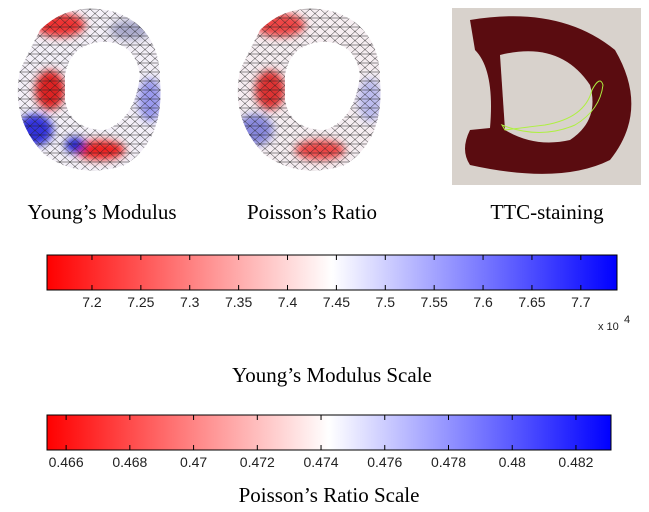  Describe the element at coordinates (608, 327) in the screenshot. I see `multiplier: x 10` at that location.